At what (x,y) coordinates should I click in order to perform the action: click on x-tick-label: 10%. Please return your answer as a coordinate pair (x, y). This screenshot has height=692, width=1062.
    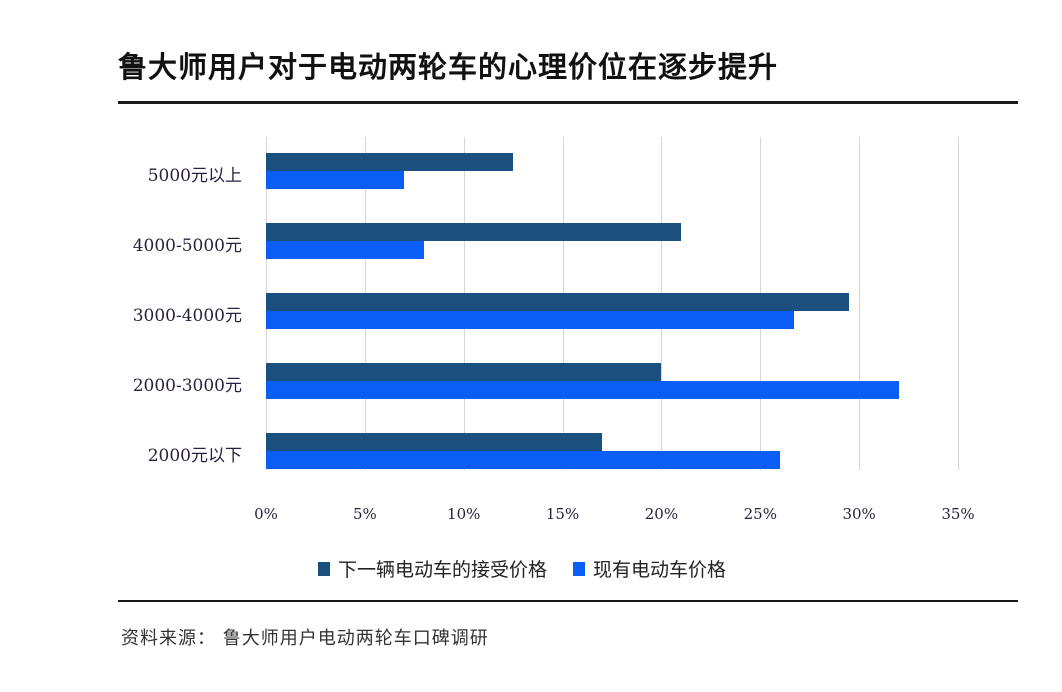
    Looking at the image, I should click on (464, 514).